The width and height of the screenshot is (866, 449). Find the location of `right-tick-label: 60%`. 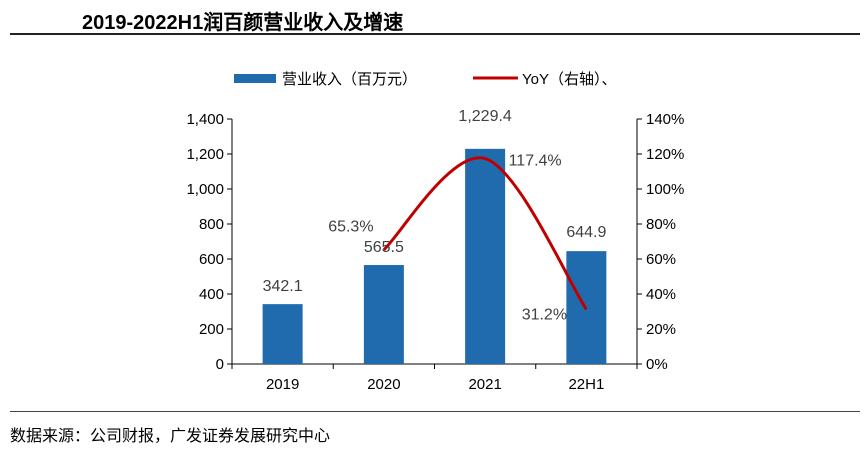

right-tick-label: 60% is located at coordinates (661, 259).